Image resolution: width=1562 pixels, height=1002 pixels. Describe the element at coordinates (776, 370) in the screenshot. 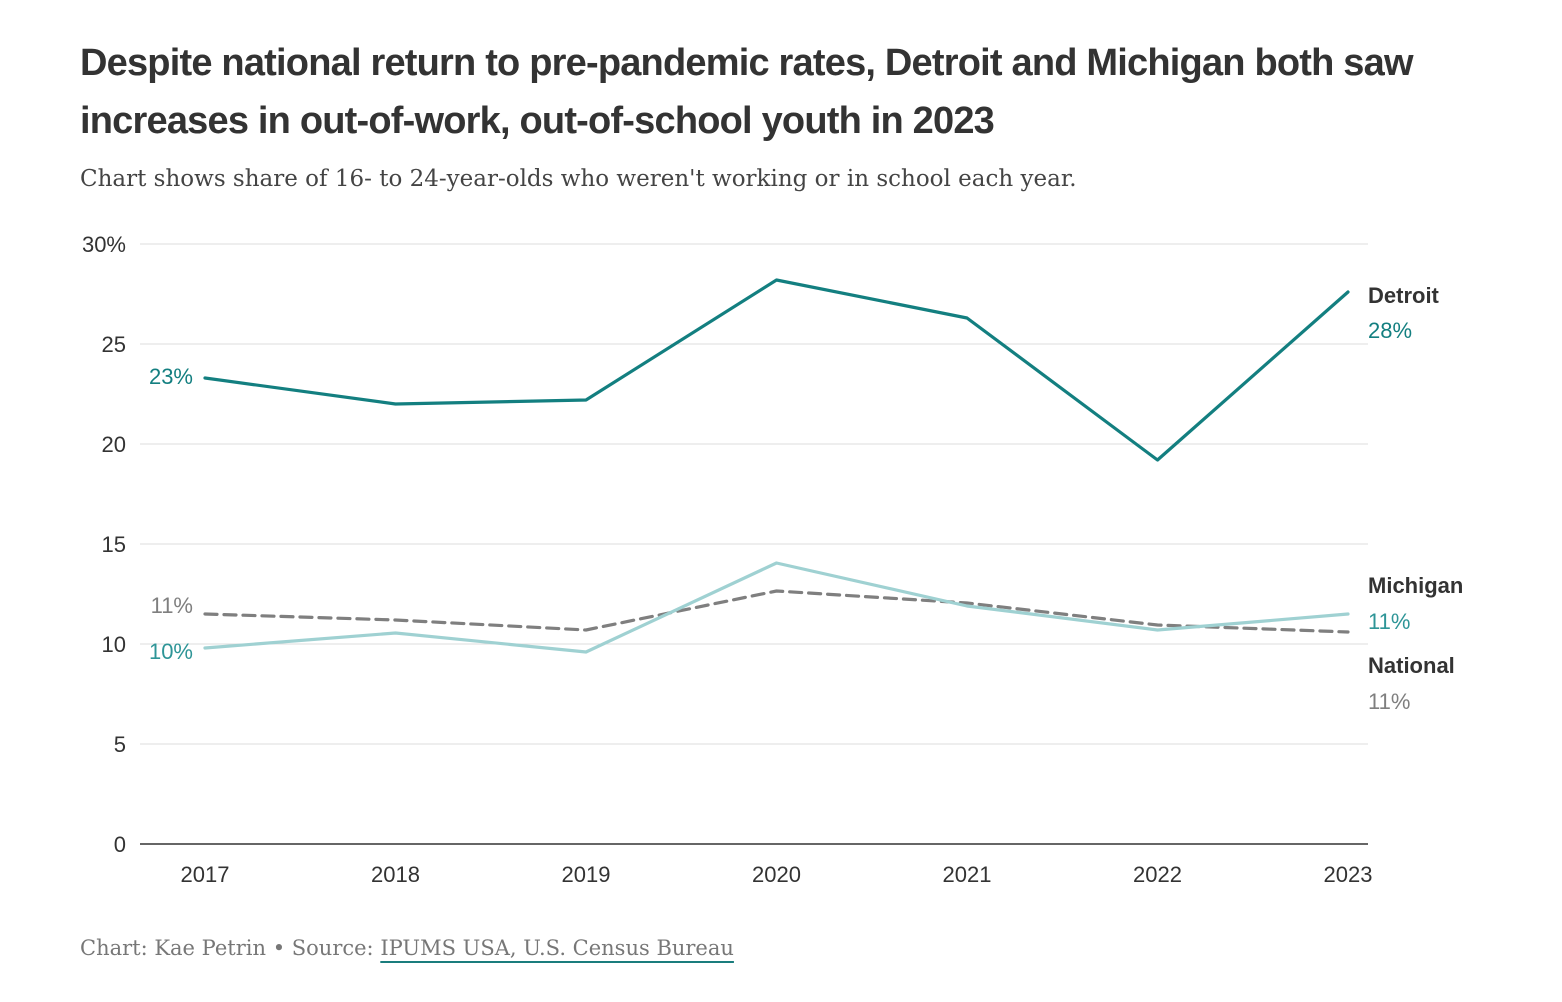

I see `series-line-detroit` at that location.